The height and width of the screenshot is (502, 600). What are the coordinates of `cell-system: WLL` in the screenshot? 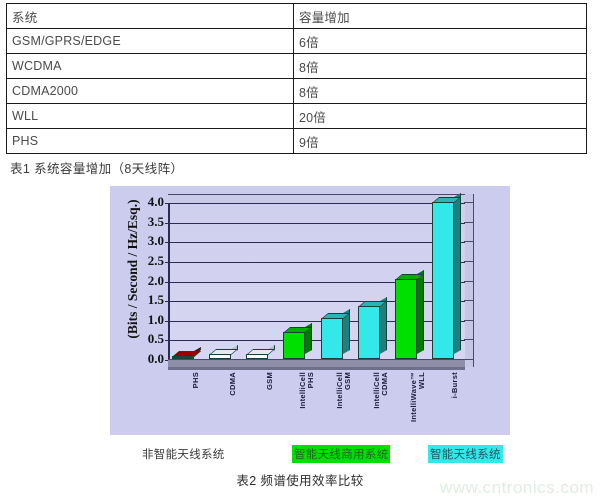 It's located at (150, 116).